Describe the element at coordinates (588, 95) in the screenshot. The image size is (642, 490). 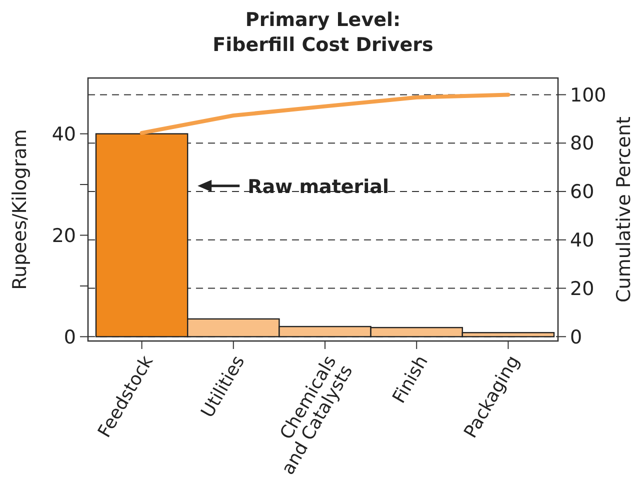
I see `y2-tick-label: 100` at that location.